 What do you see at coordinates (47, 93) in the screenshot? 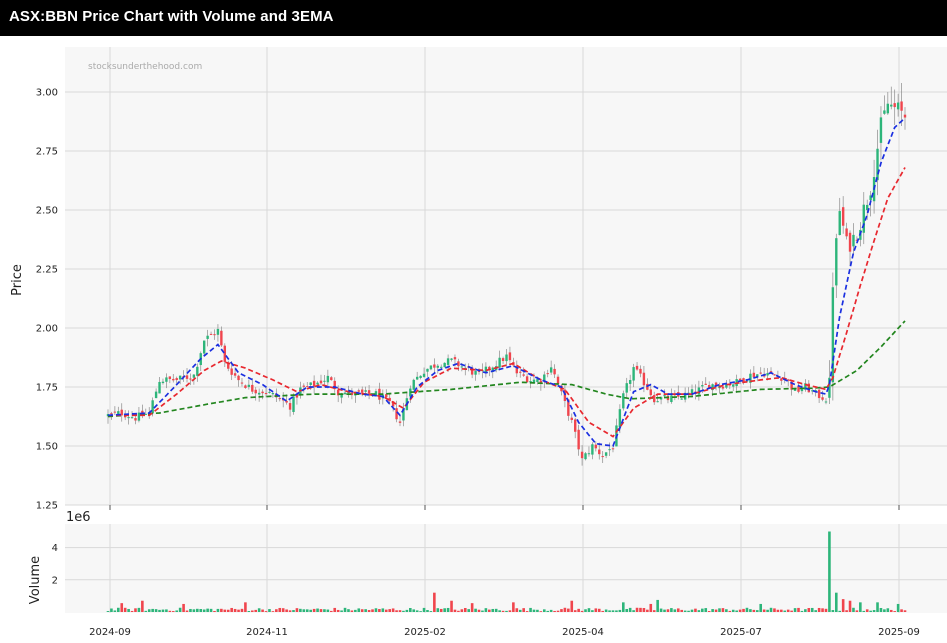
I see `price-tick-label: 3.00` at bounding box center [47, 93].